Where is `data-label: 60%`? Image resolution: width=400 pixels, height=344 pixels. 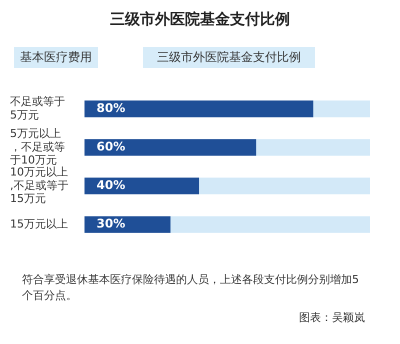 data-label: 60% is located at coordinates (111, 147).